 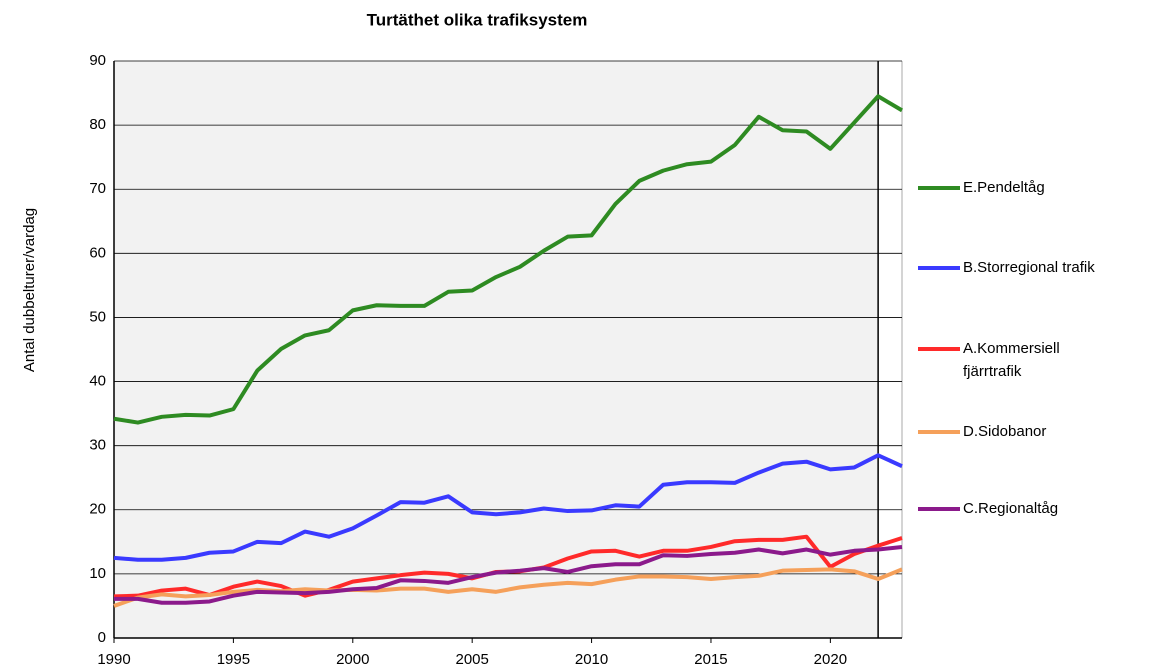 I want to click on legend-label: B.Storregional trafik, so click(x=1029, y=267).